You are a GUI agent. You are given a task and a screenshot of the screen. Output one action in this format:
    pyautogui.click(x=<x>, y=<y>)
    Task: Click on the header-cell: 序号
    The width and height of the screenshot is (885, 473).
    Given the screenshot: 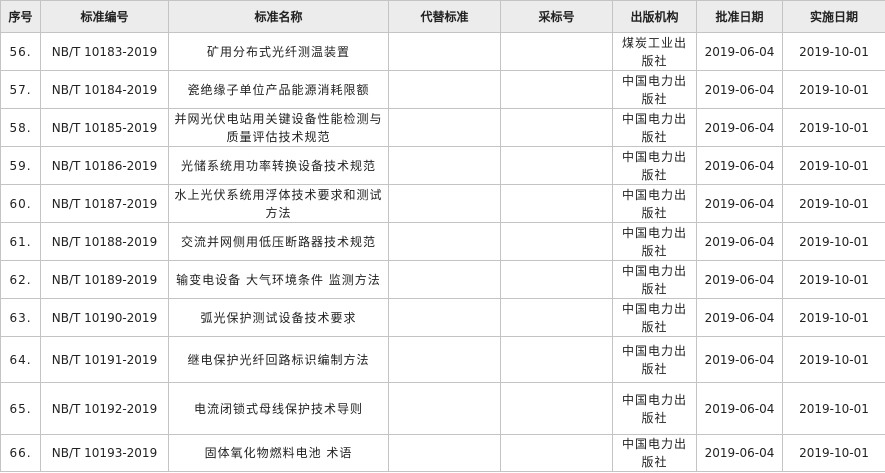 What is the action you would take?
    pyautogui.click(x=20, y=16)
    